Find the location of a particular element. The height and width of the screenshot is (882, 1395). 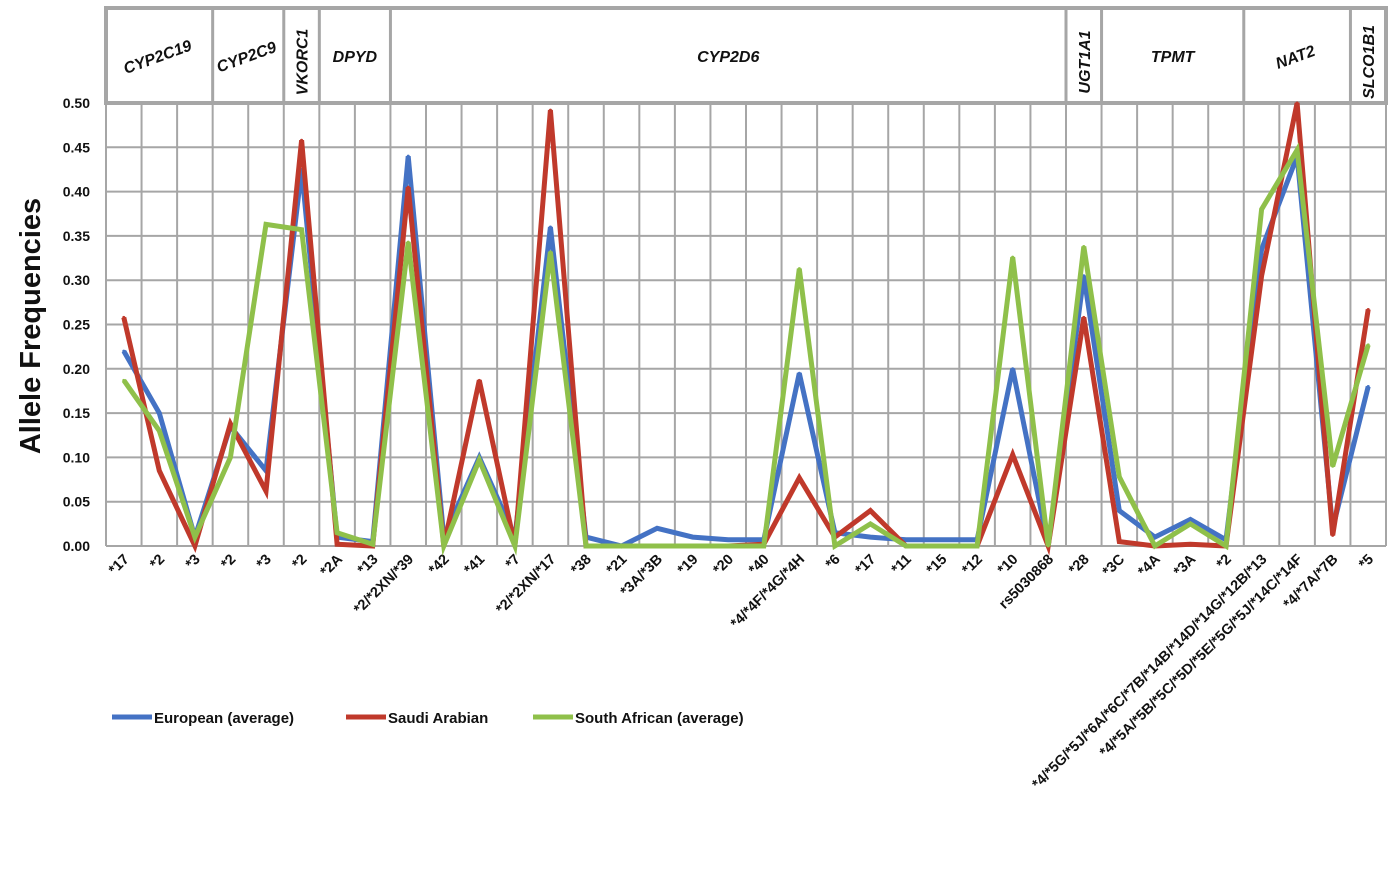

y-tick-label: 0.00 is located at coordinates (76, 546).